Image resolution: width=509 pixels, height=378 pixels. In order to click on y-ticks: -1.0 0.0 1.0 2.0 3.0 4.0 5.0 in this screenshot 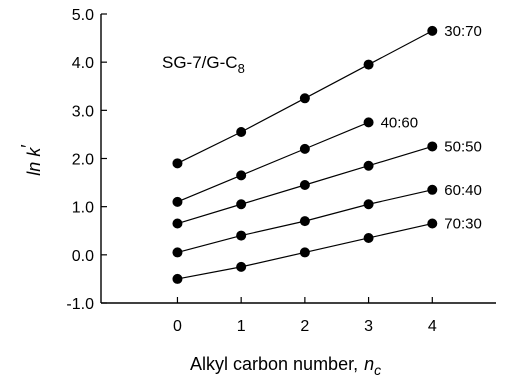, I will do `click(86, 160)`.